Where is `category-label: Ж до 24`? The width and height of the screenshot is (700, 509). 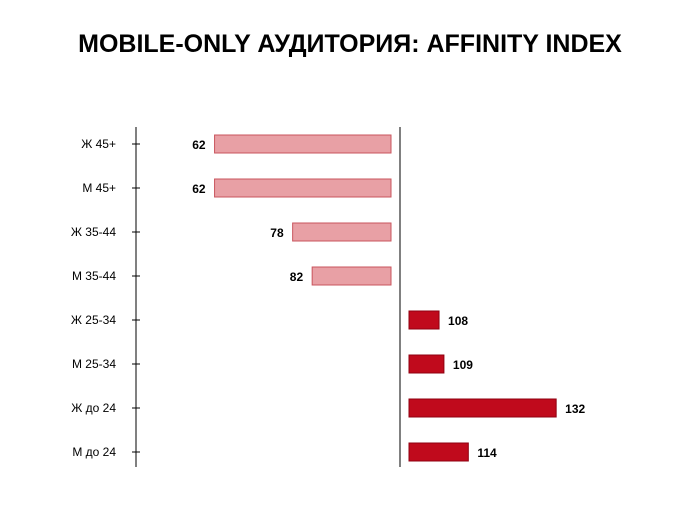 category-label: Ж до 24 is located at coordinates (93, 408).